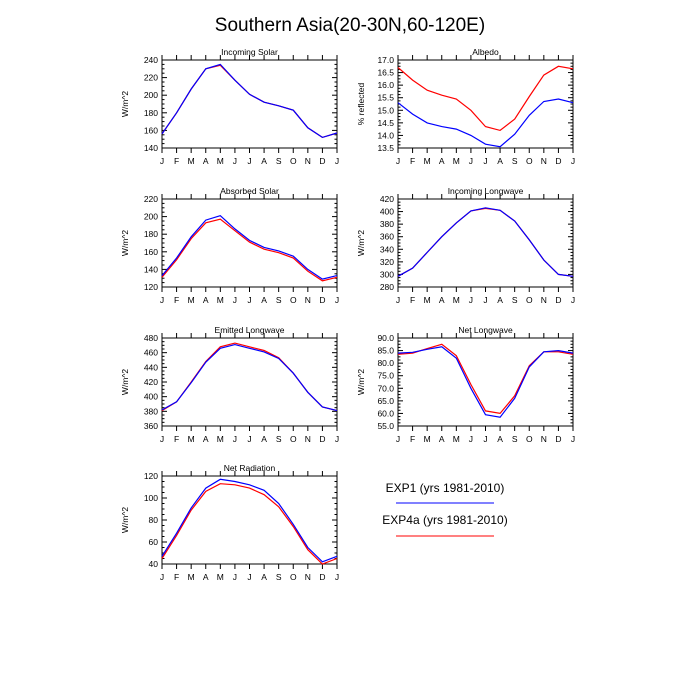  What do you see at coordinates (385, 98) in the screenshot?
I see `y-tick-label: 15.5` at bounding box center [385, 98].